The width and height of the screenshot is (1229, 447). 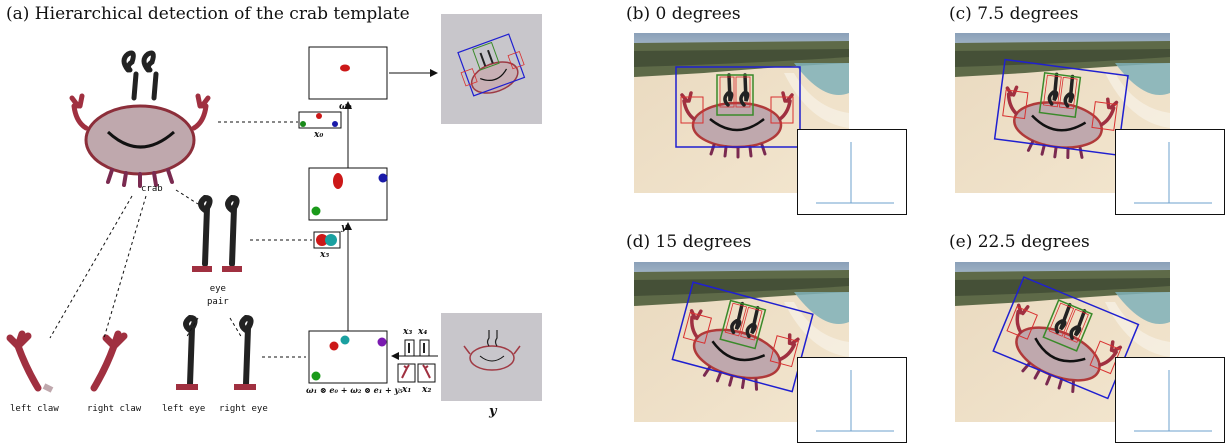 I want to click on omega0-peak, so click(x=345, y=68).